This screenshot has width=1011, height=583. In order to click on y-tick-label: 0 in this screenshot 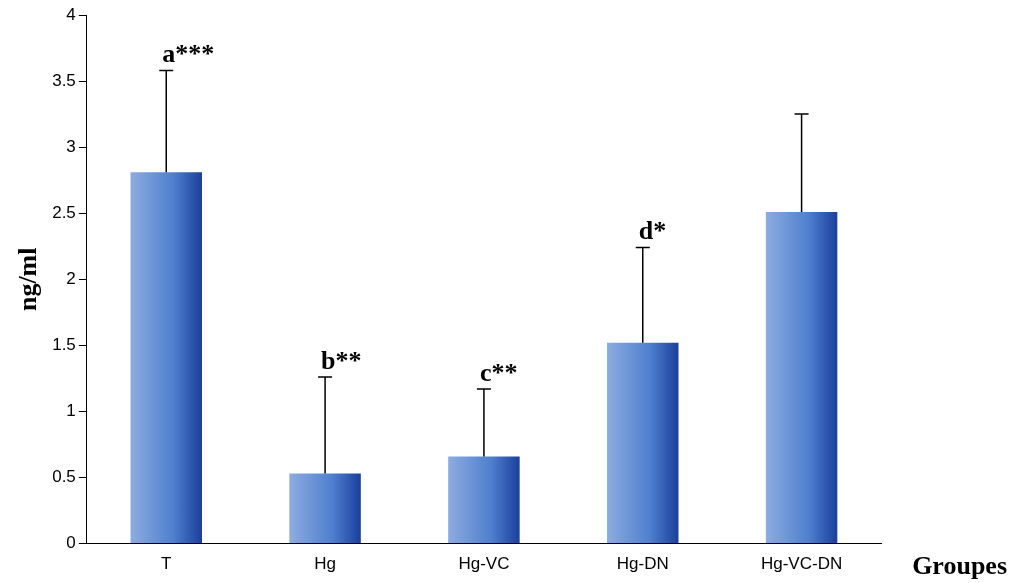, I will do `click(71, 543)`.